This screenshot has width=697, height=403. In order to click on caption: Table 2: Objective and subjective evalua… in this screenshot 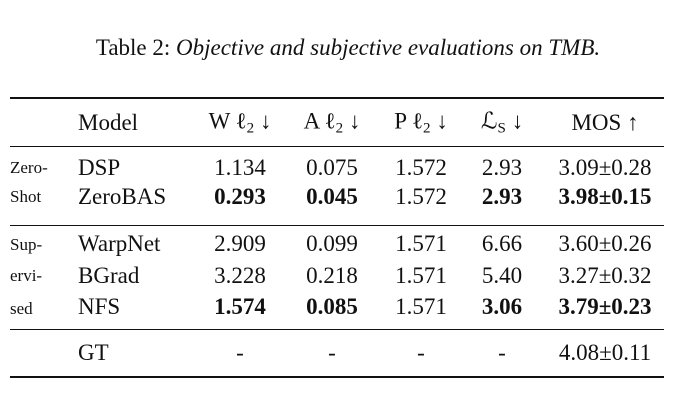, I will do `click(348, 48)`.